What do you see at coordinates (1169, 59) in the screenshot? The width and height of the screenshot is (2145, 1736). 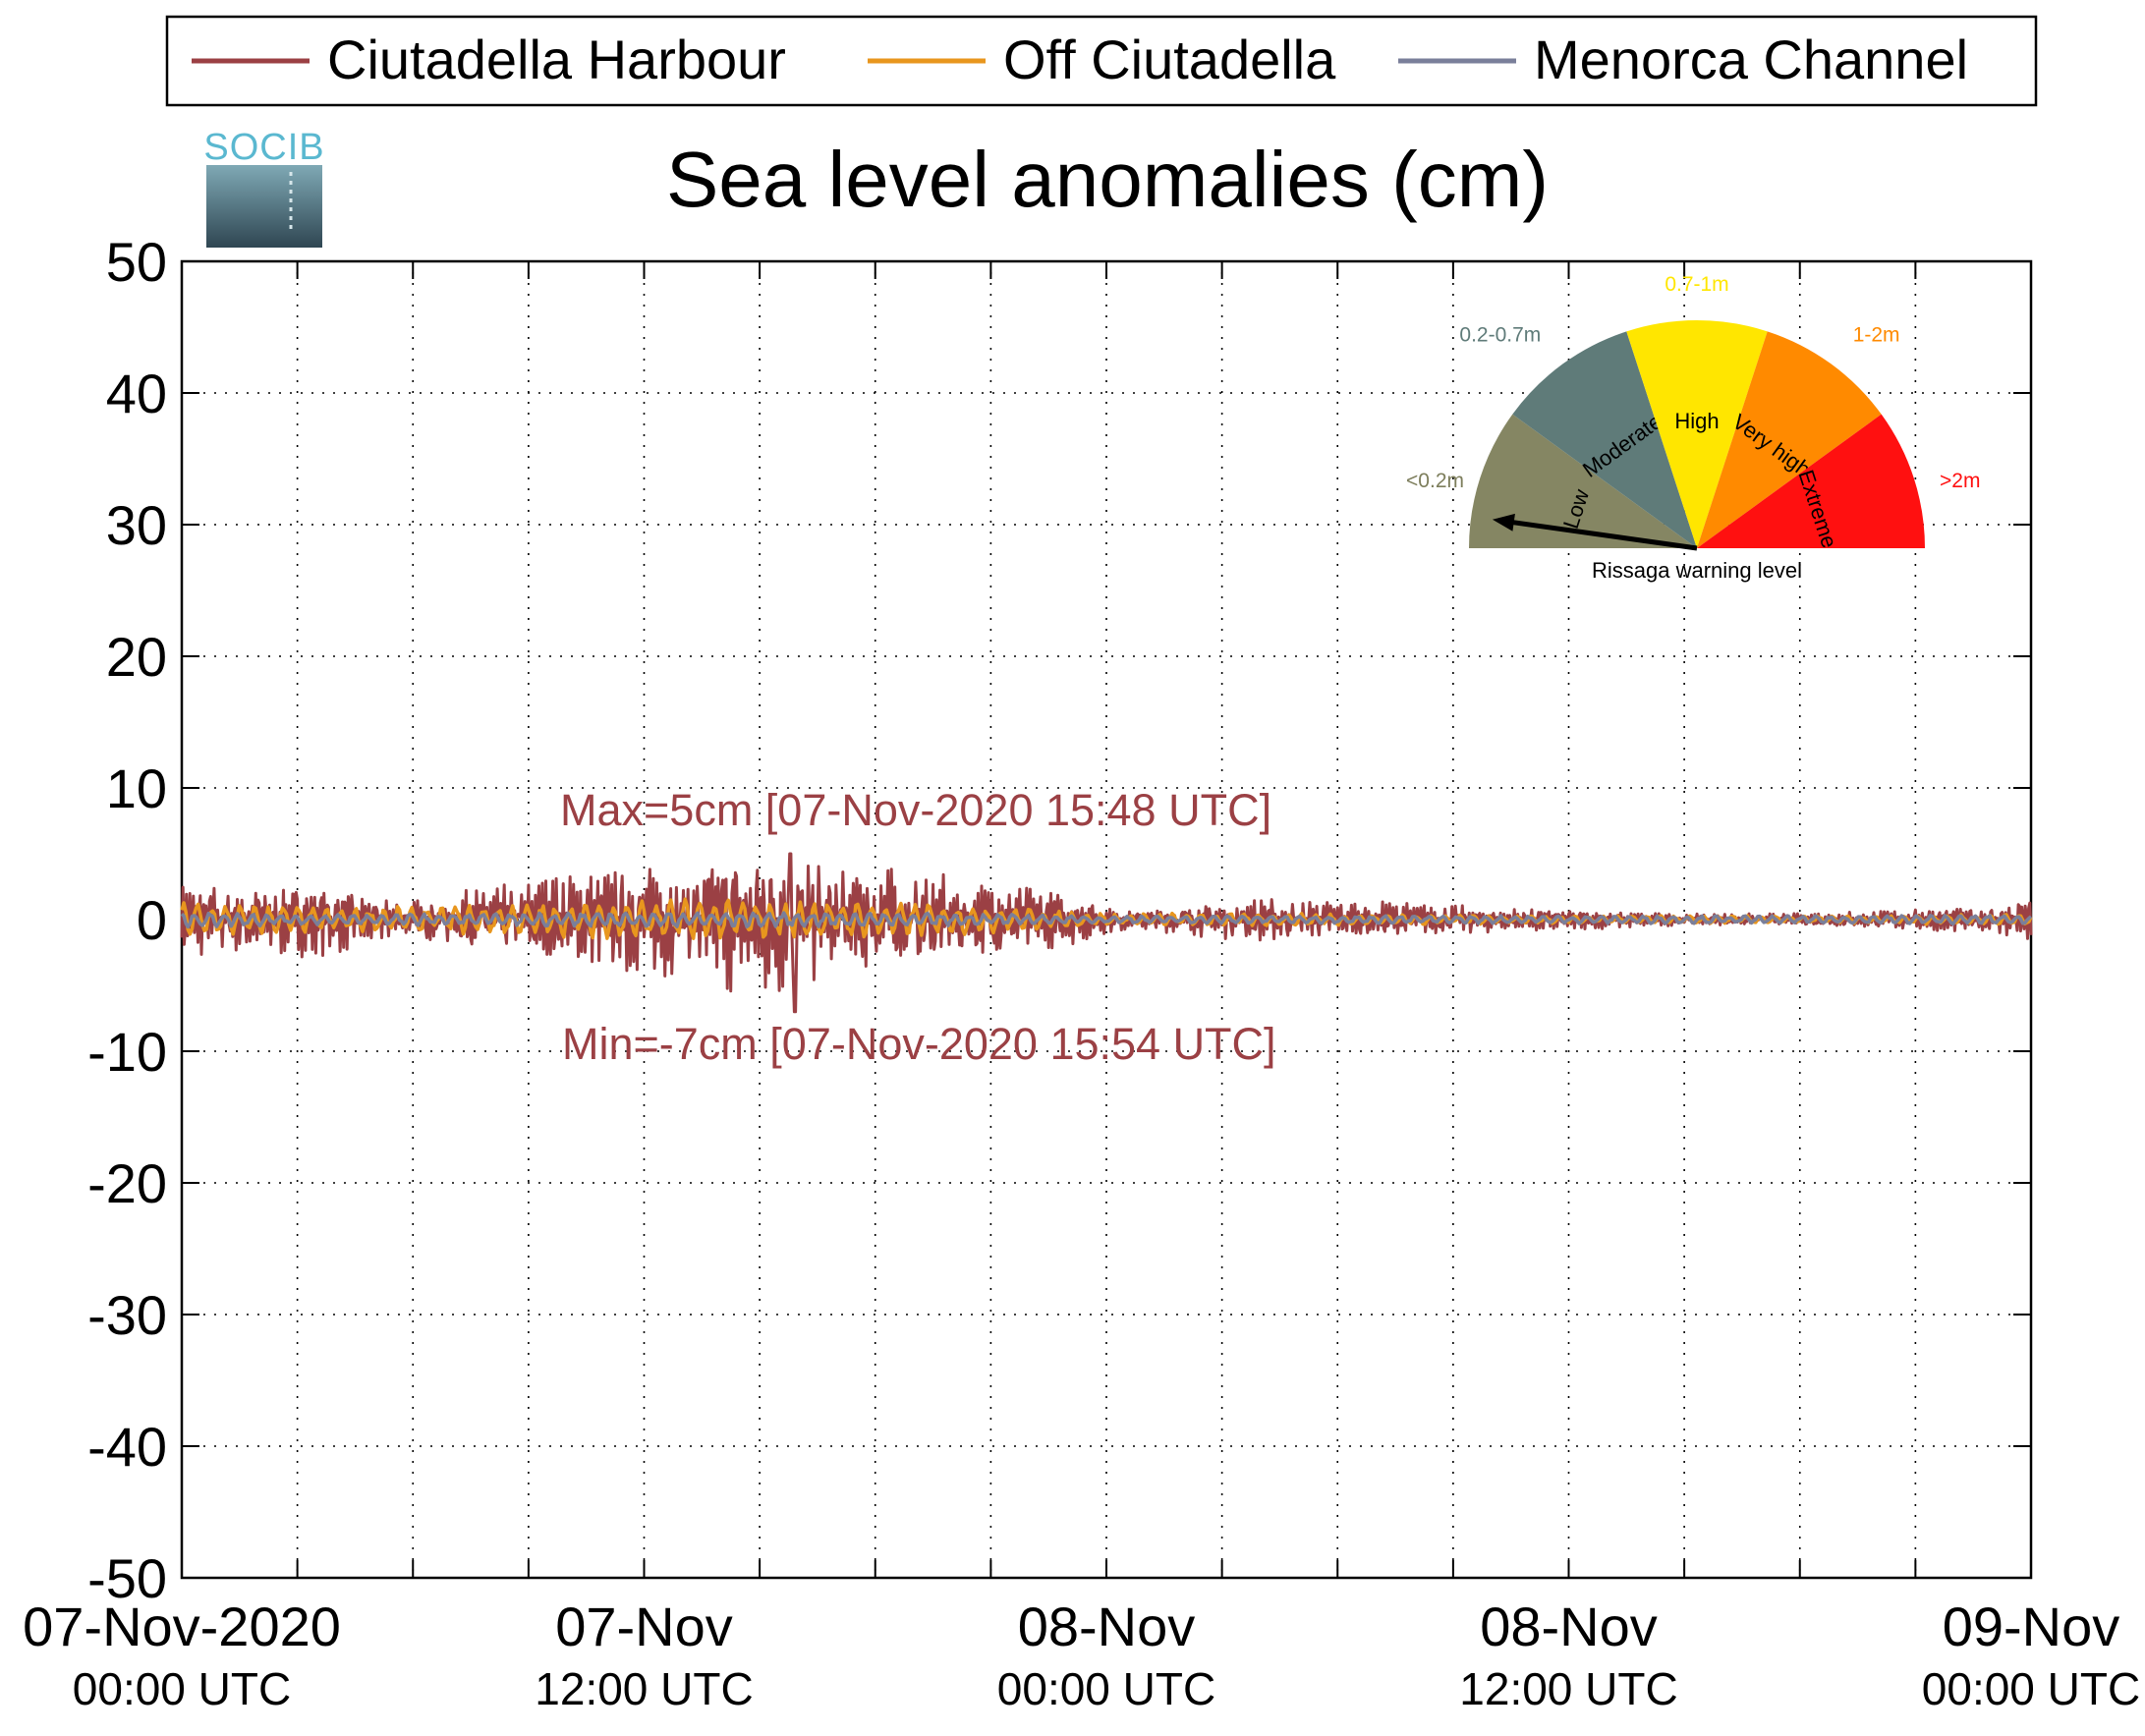 I see `legend-label-off-ciutadella: Off Ciutadella` at bounding box center [1169, 59].